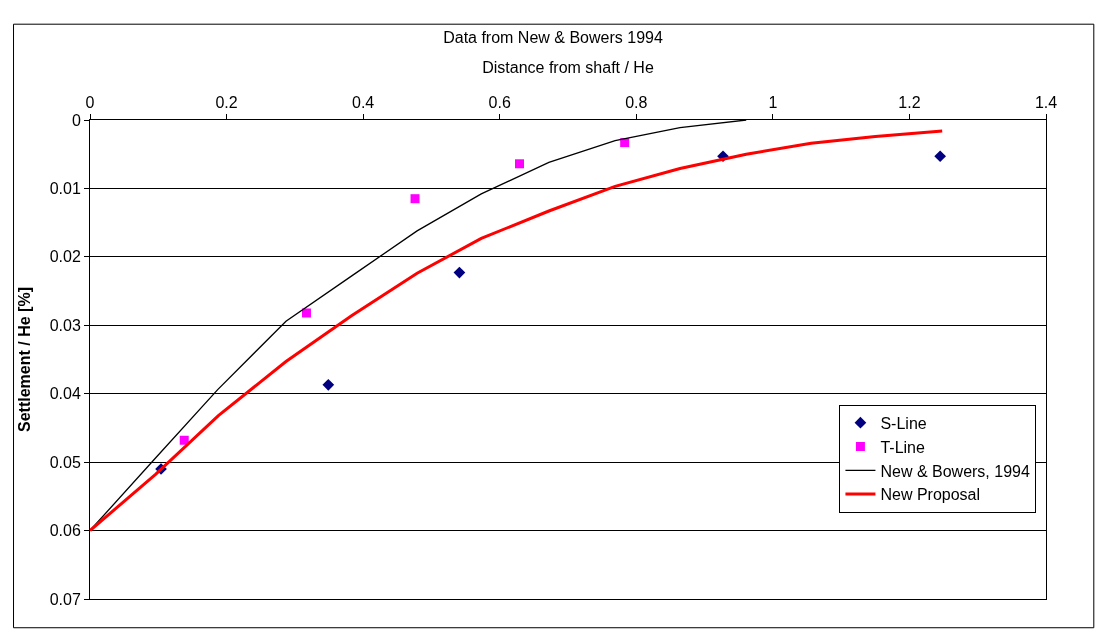 This screenshot has height=639, width=1106. What do you see at coordinates (24, 359) in the screenshot?
I see `y-axis-title: Settlement / He [%]` at bounding box center [24, 359].